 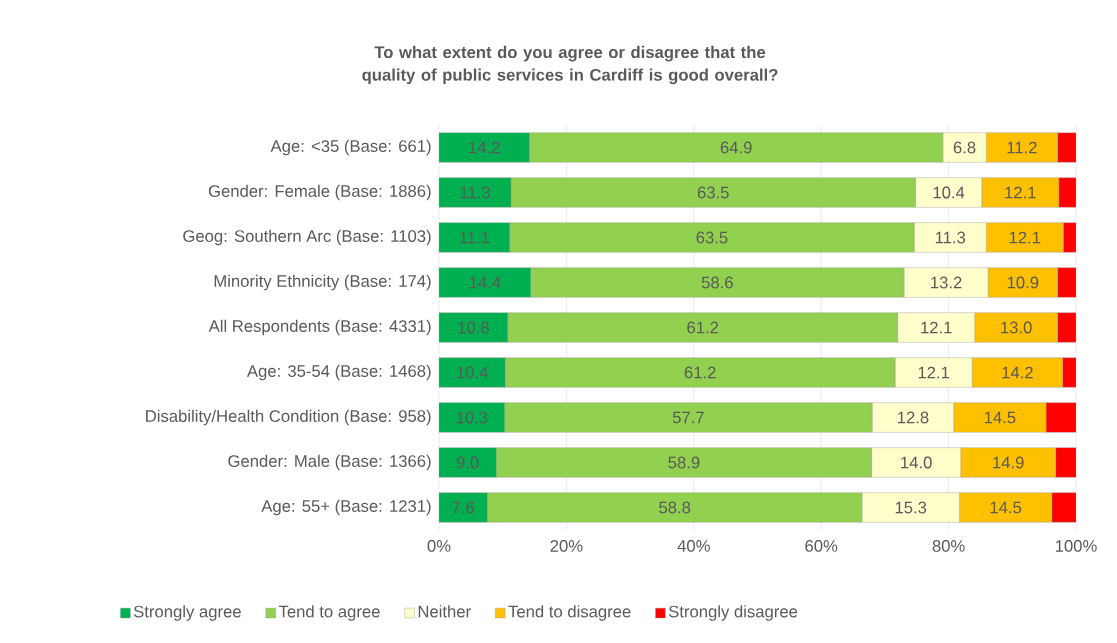 I want to click on y-tick-label: Age: 55+ (Base: 1231), so click(x=346, y=507).